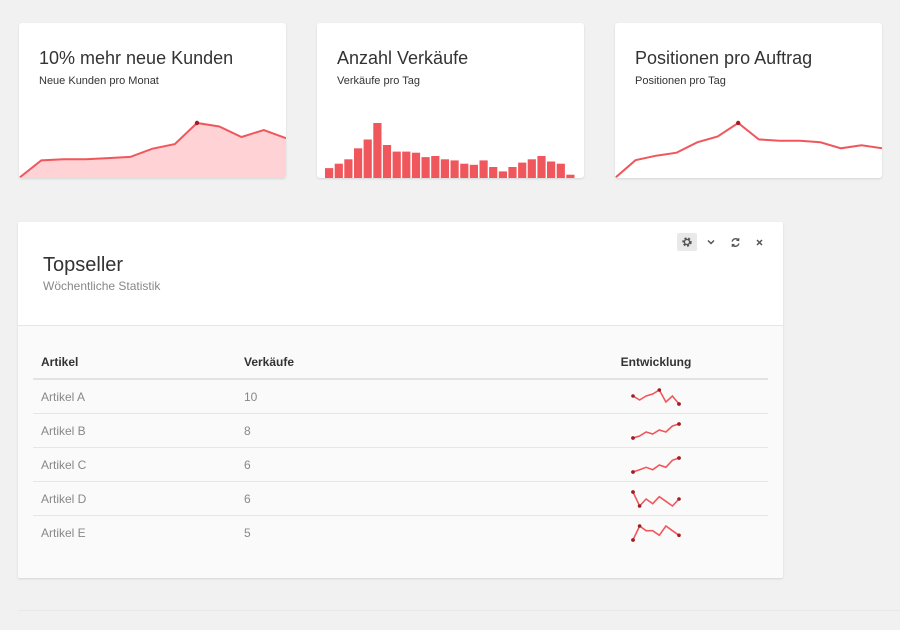  I want to click on settings-button, so click(687, 242).